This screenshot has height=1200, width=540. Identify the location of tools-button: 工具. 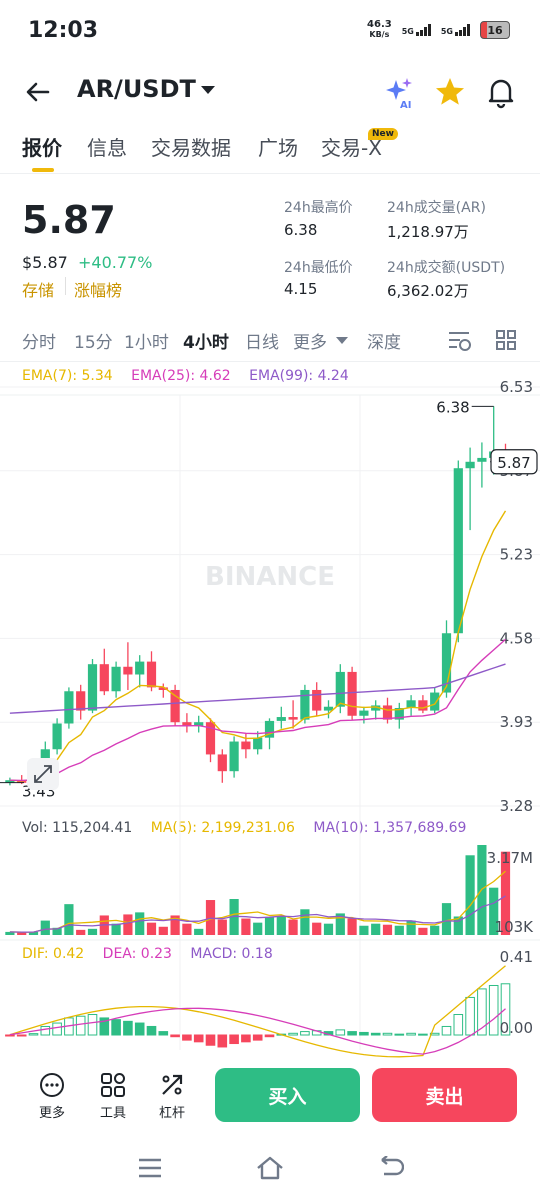
(113, 1096).